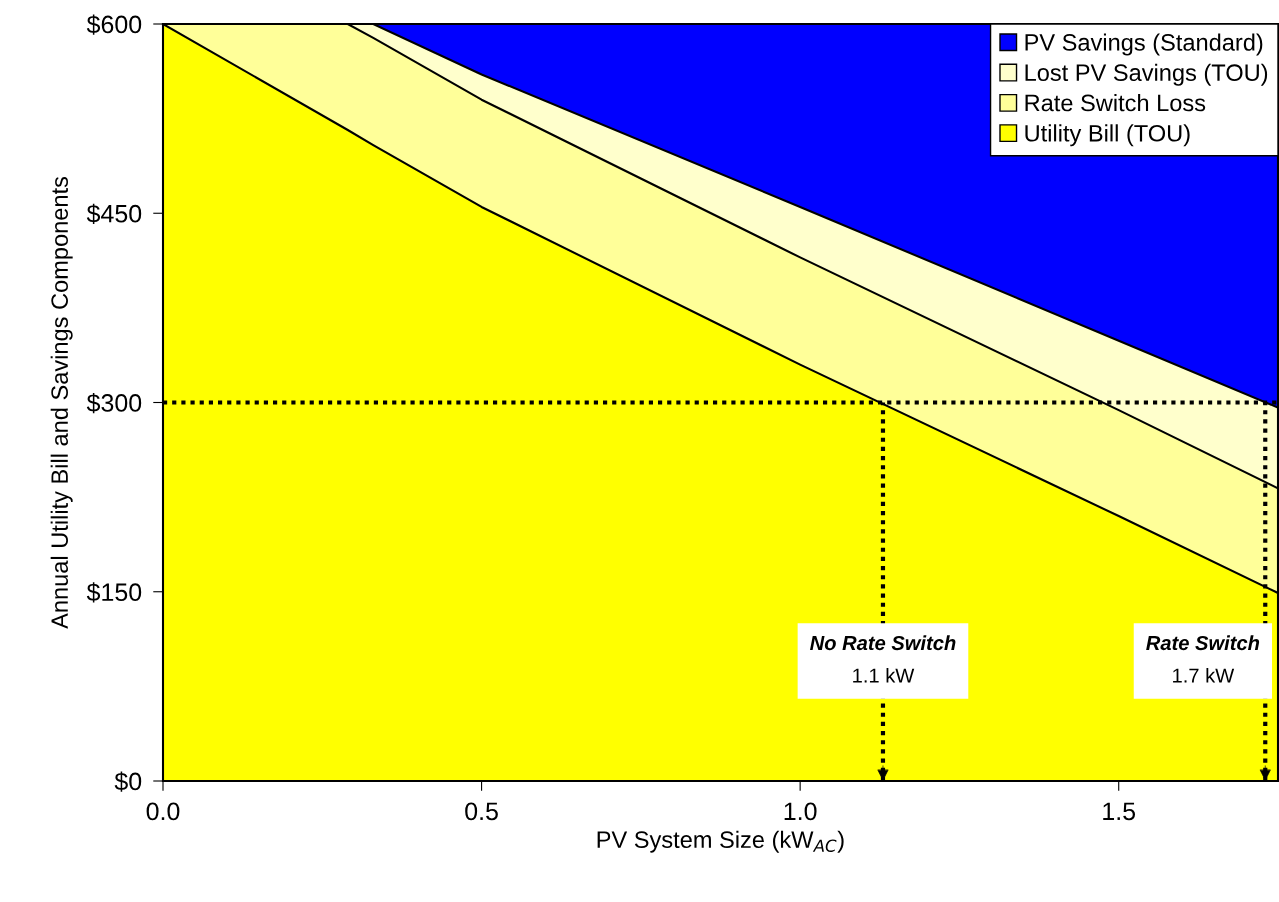 The height and width of the screenshot is (902, 1279). I want to click on x-tick-label: 1.0, so click(800, 811).